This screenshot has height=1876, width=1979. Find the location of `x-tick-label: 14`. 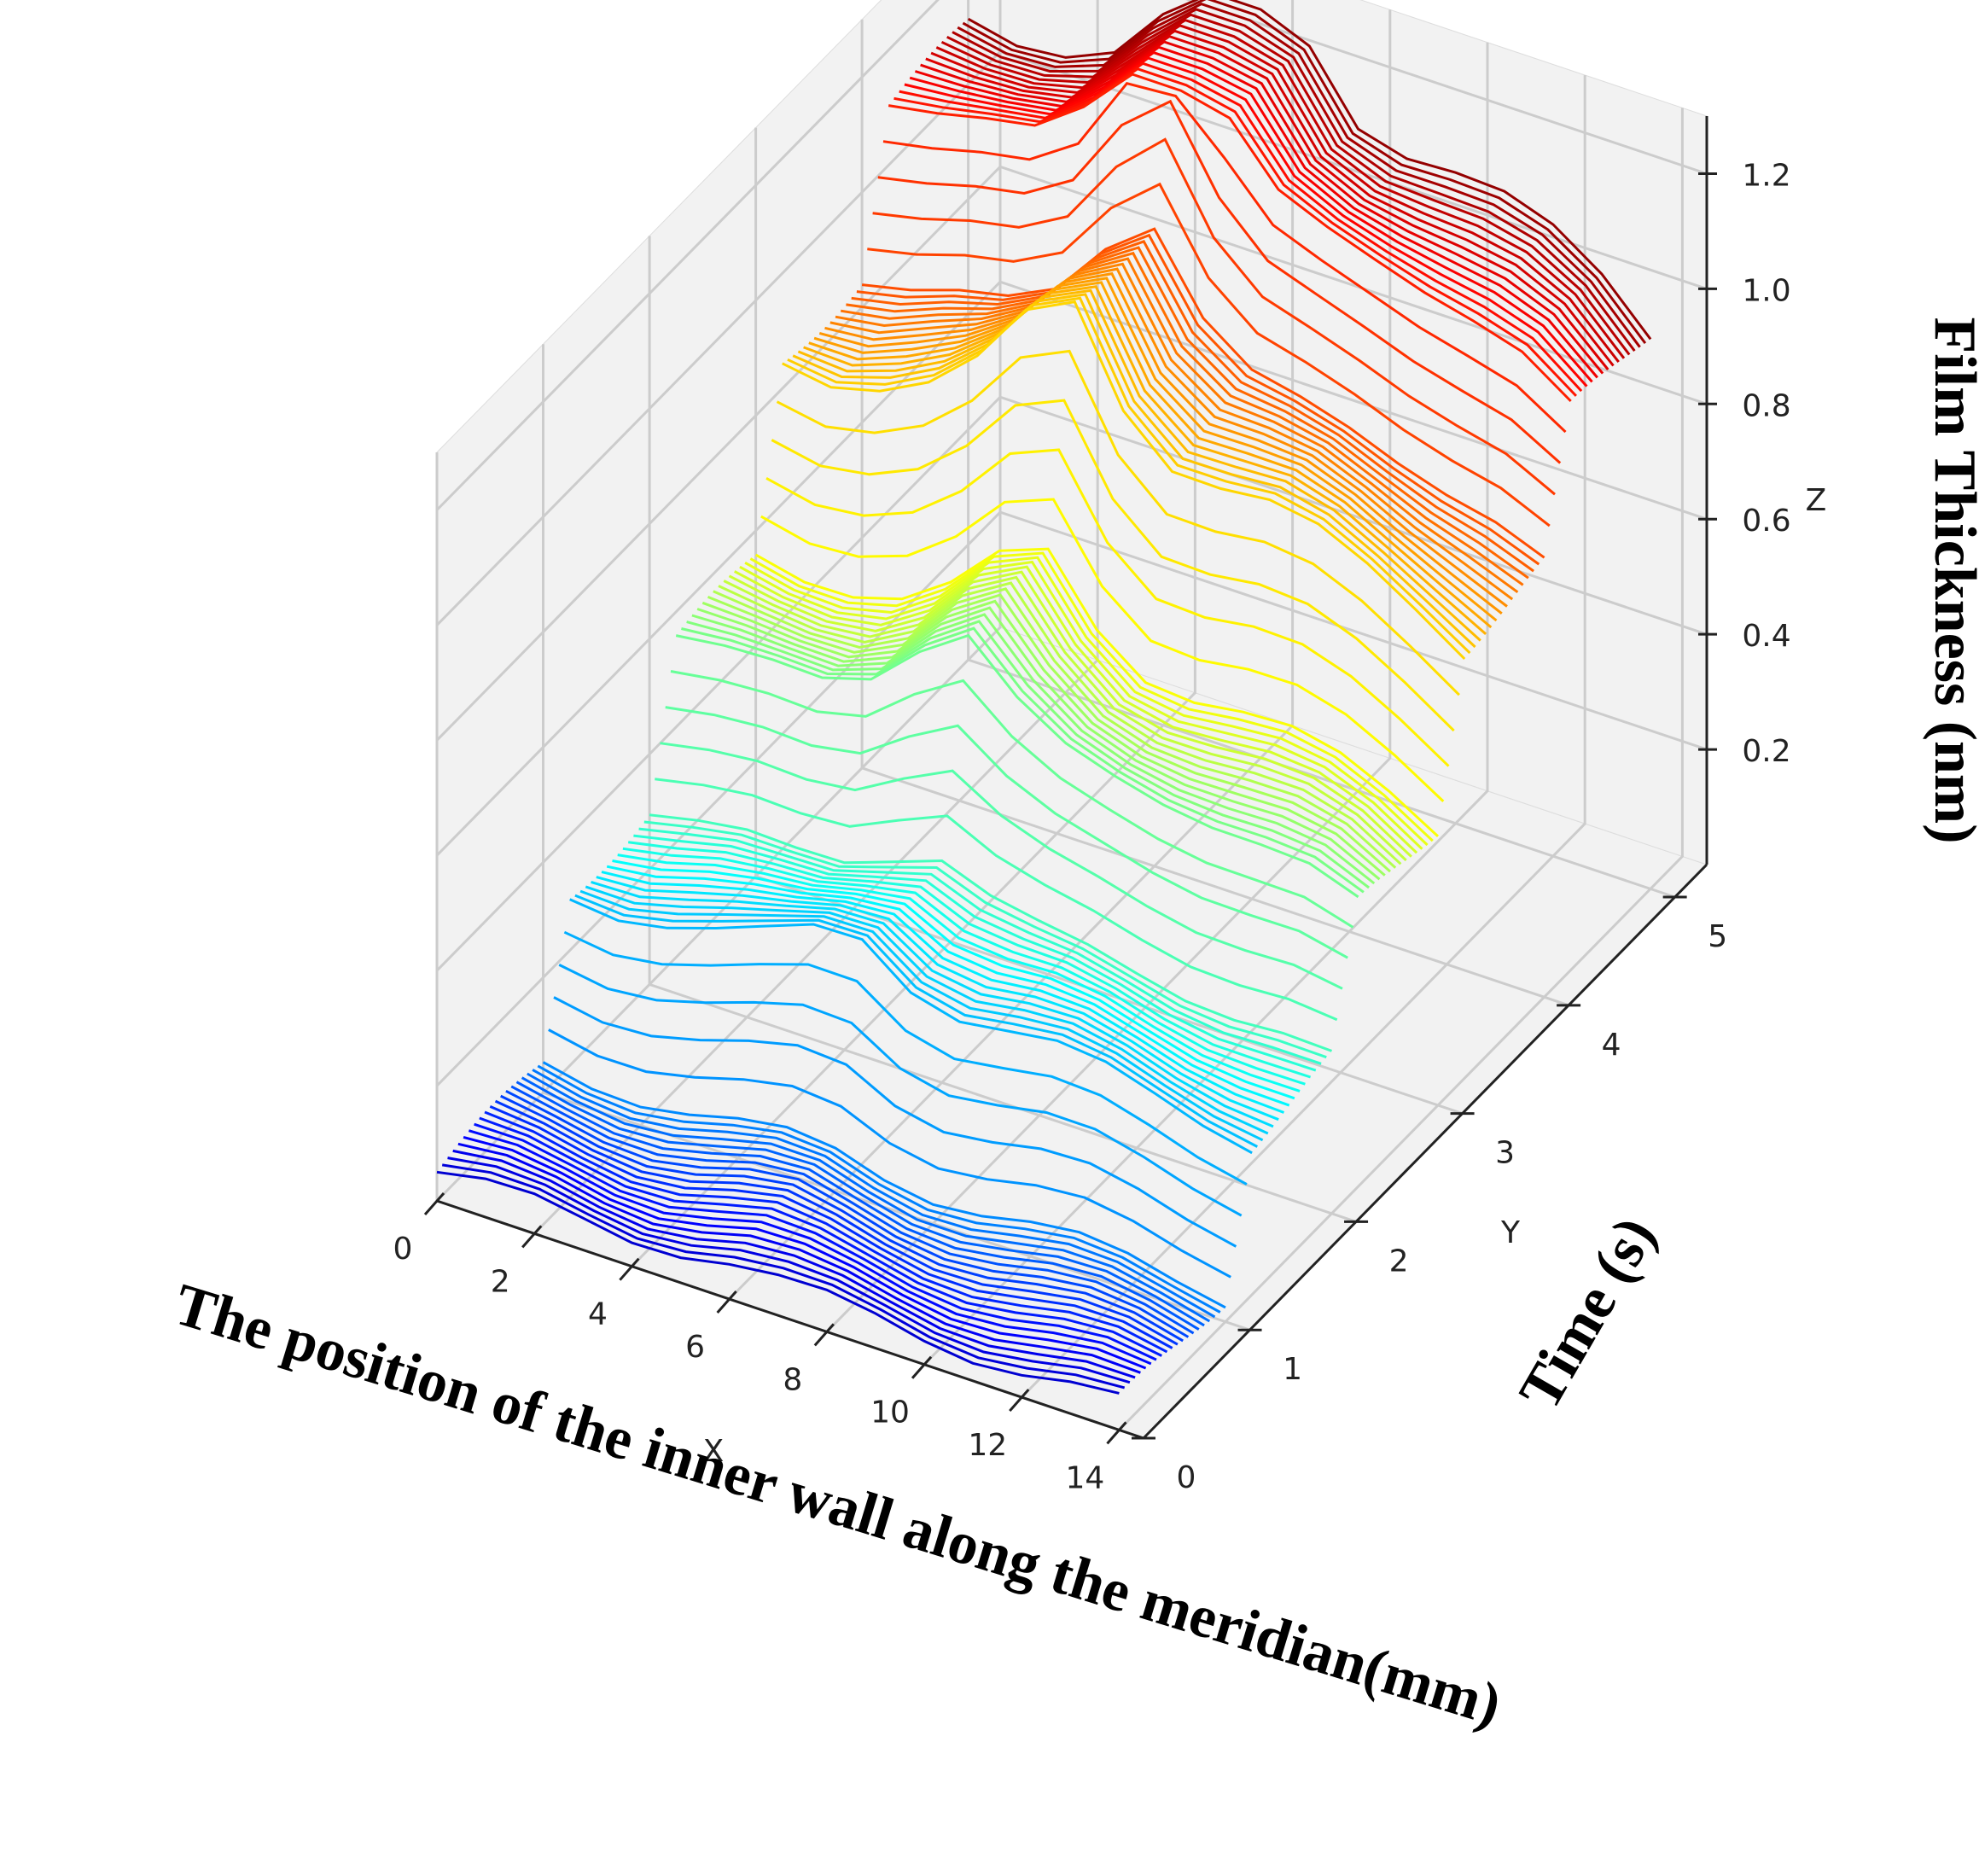

x-tick-label: 14 is located at coordinates (1085, 1477).